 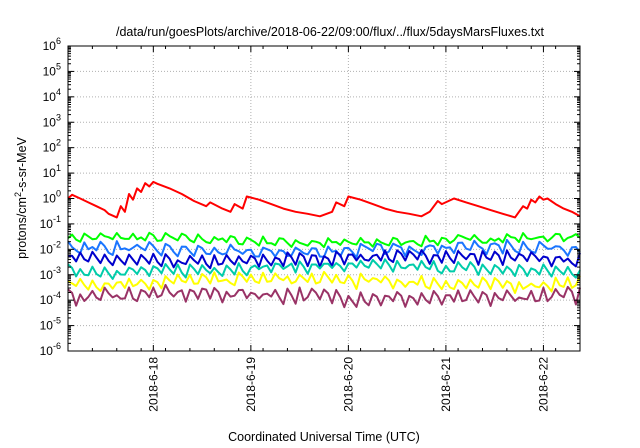 I want to click on y-label-prefix: protons/cm, so click(x=22, y=228).